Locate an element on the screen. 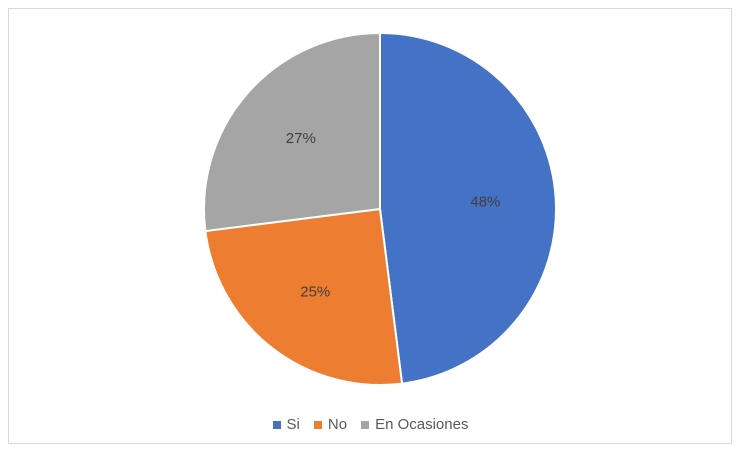  legend-item-en-ocasiones: En Ocasiones is located at coordinates (414, 424).